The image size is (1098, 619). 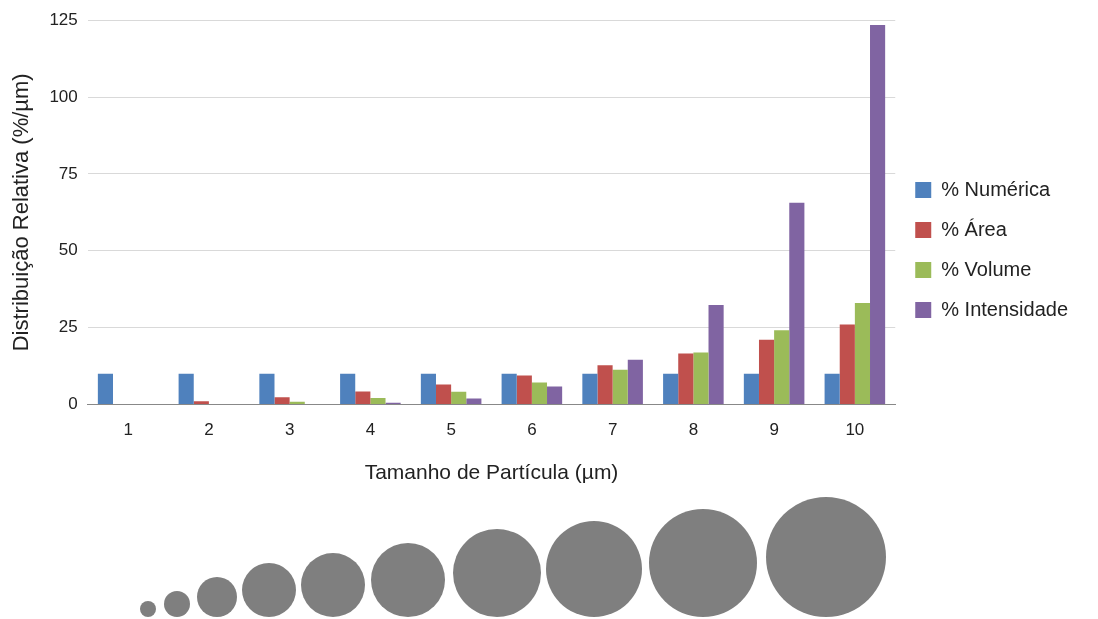 I want to click on x-tick-label: 4, so click(x=370, y=430).